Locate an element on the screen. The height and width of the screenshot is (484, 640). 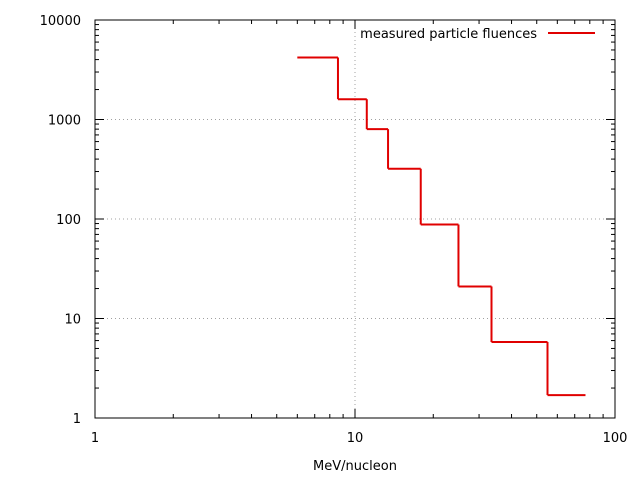
legend: measured particle fluences is located at coordinates (477, 34).